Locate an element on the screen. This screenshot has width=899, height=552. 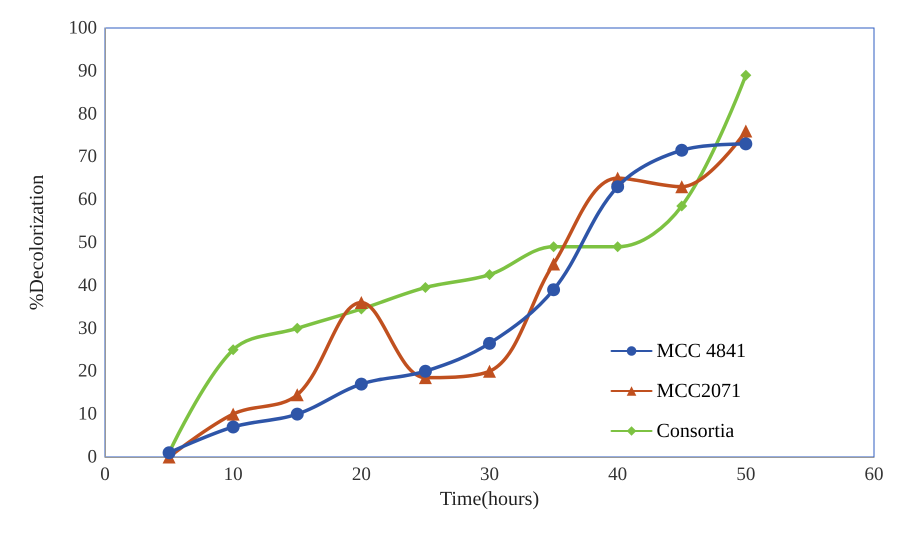
y-axis-title: %Decolorization is located at coordinates (37, 242).